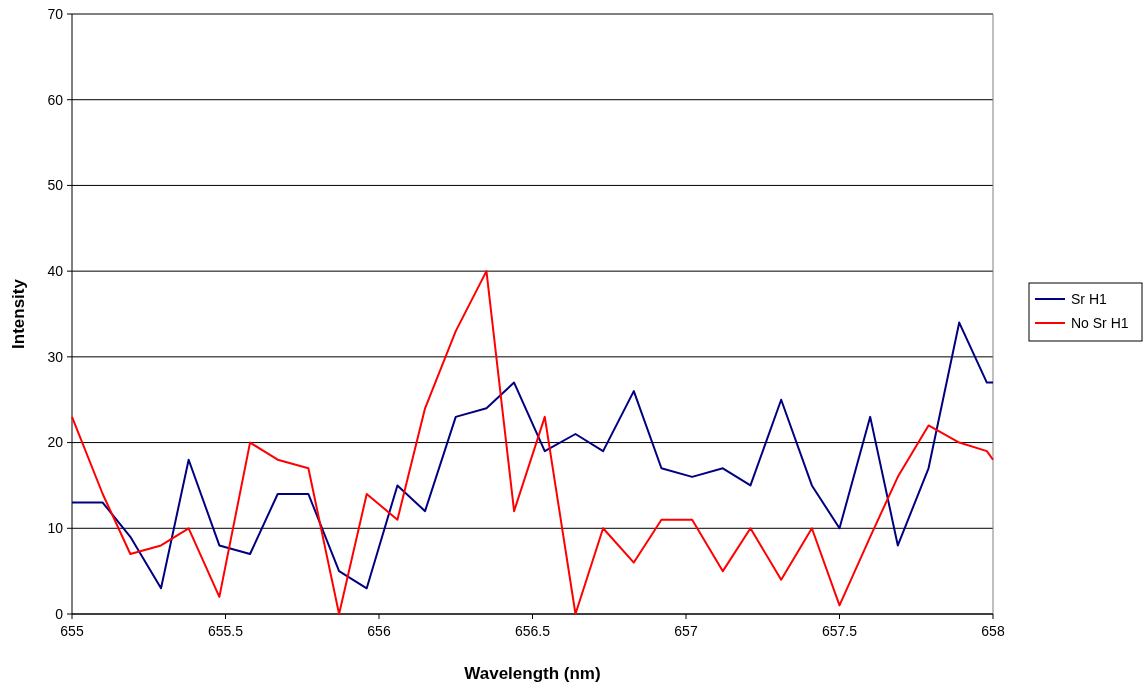  I want to click on x-tick-label: 658, so click(993, 631).